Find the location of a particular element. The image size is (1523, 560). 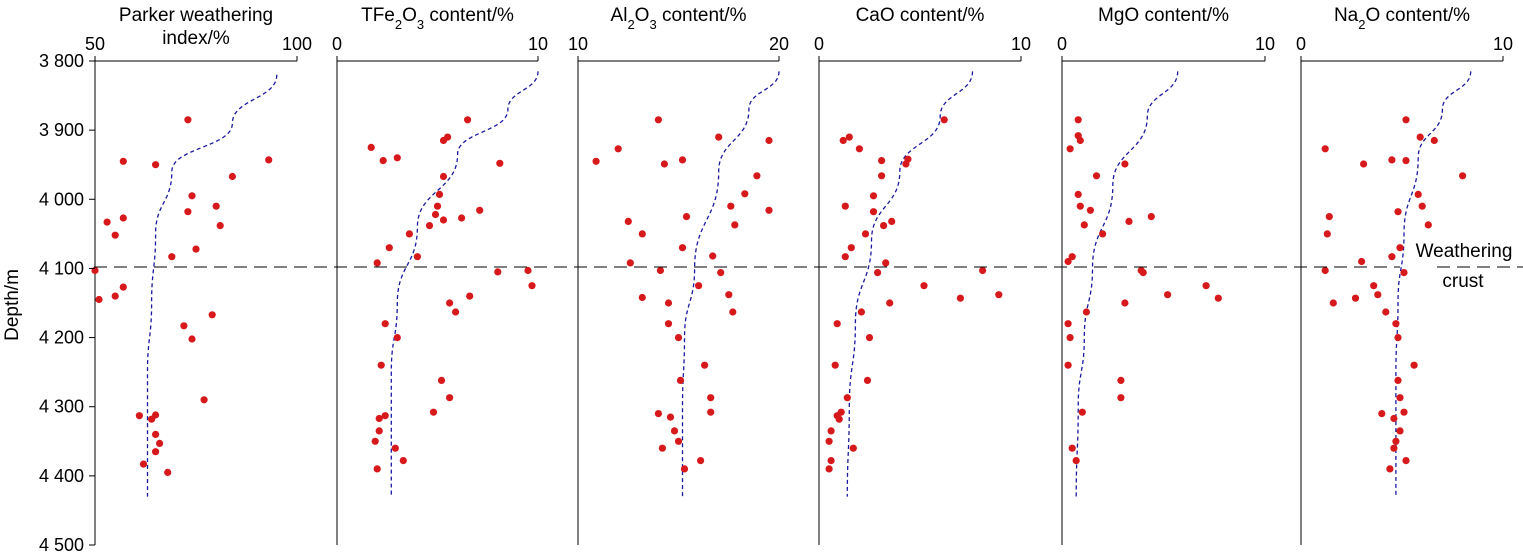

panel-title-part: 3 is located at coordinates (652, 24).